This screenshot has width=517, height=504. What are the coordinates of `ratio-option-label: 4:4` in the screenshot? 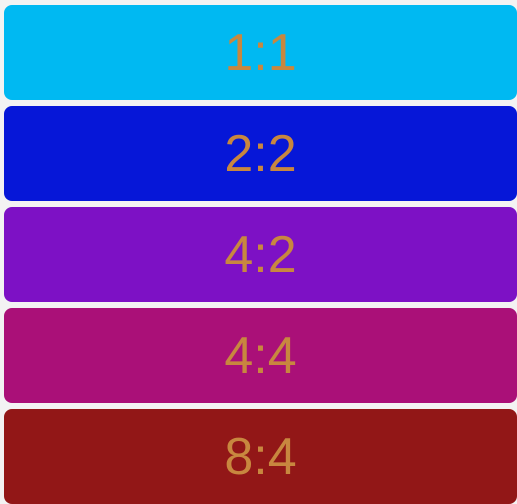 It's located at (260, 355).